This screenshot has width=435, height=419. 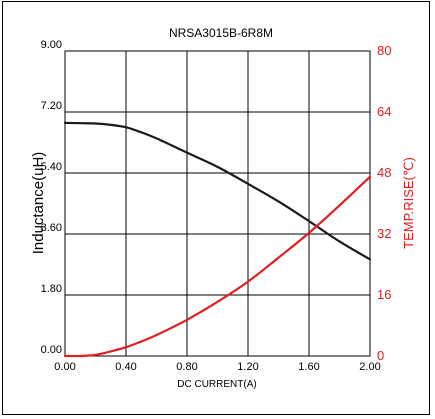 What do you see at coordinates (308, 367) in the screenshot?
I see `x-tick-label: 1.60` at bounding box center [308, 367].